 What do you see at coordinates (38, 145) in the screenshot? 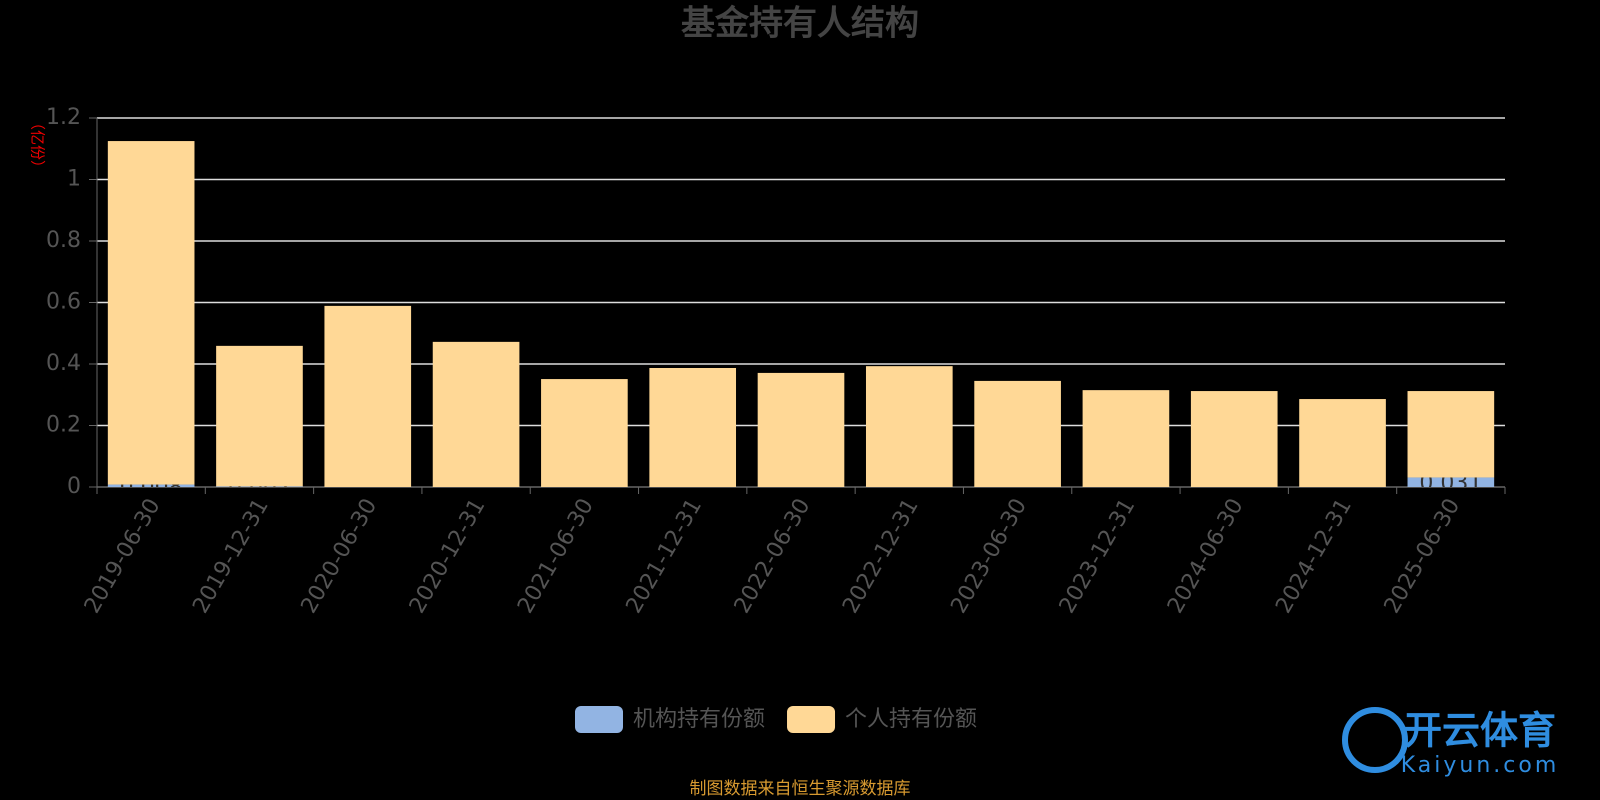
I see `y-axis-label: （亿份）` at bounding box center [38, 145].